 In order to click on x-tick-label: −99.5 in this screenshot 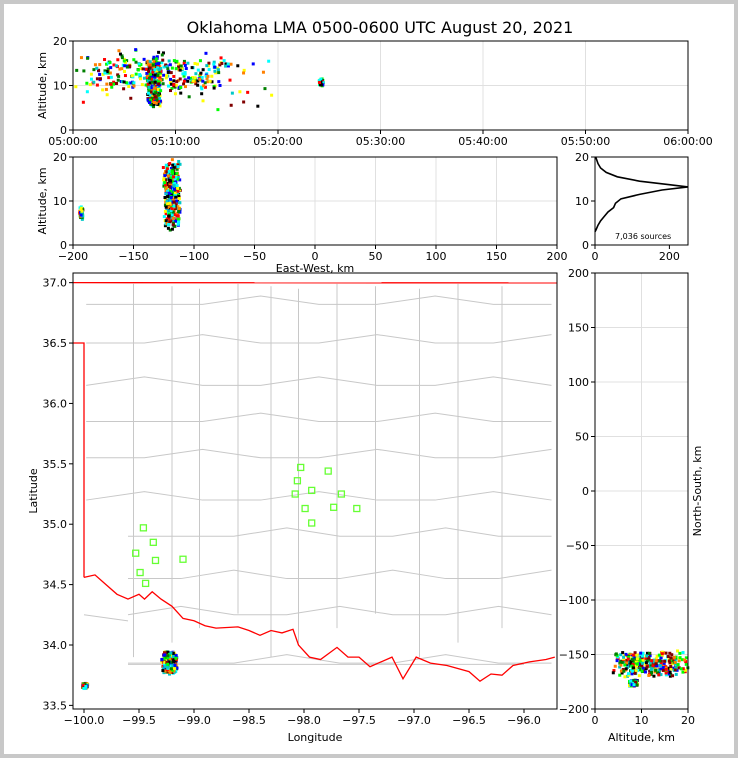, I will do `click(139, 720)`.